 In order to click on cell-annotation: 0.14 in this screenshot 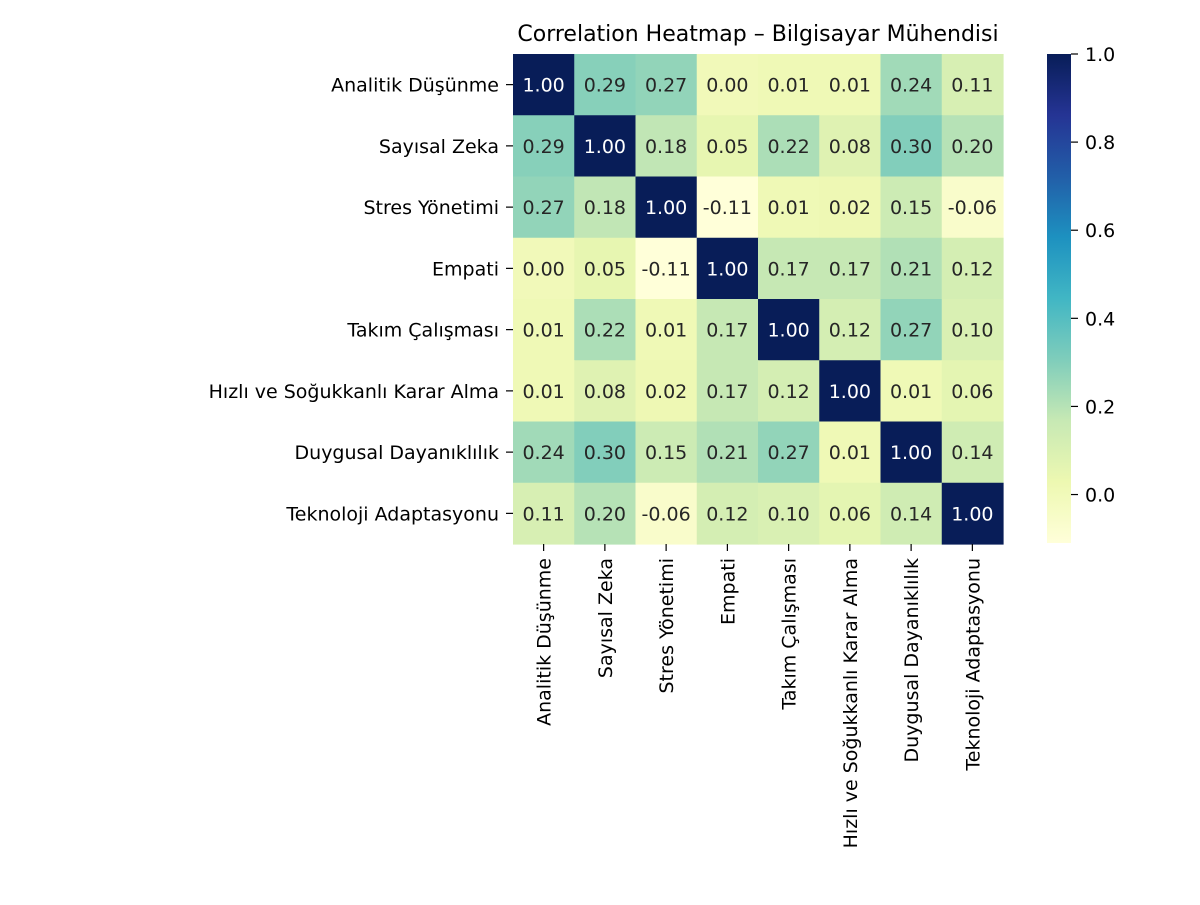, I will do `click(972, 453)`.